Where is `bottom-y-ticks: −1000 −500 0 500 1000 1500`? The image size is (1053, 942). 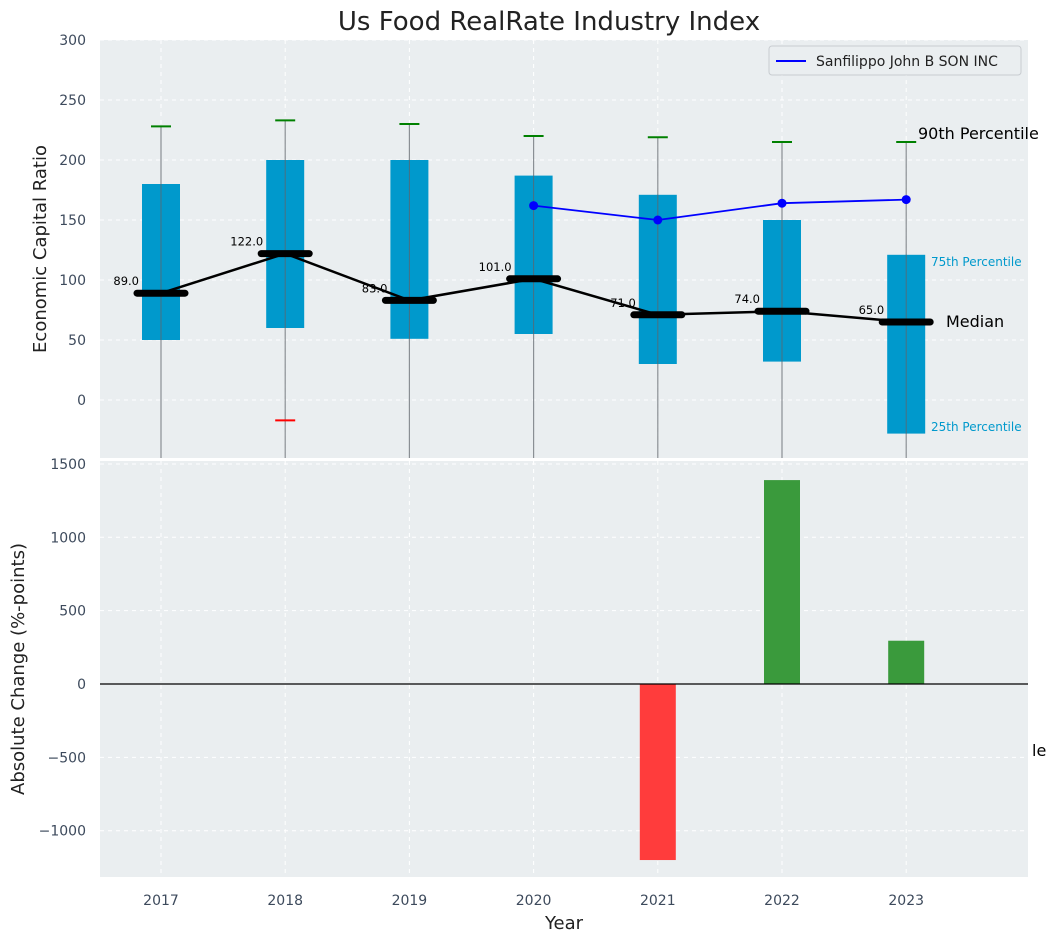 bottom-y-ticks: −1000 −500 0 500 1000 1500 is located at coordinates (62, 648).